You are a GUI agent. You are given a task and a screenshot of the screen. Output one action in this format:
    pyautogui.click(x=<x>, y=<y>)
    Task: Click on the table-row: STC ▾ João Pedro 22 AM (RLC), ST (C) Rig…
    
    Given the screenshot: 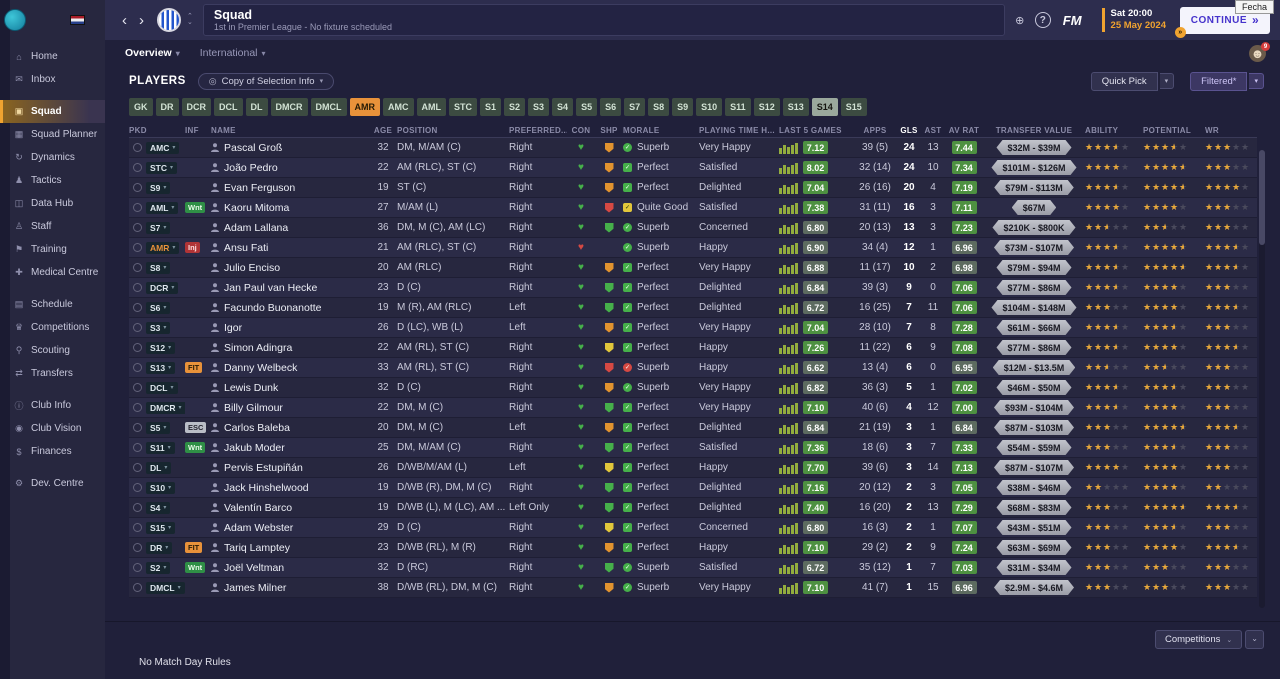 What is the action you would take?
    pyautogui.click(x=693, y=168)
    